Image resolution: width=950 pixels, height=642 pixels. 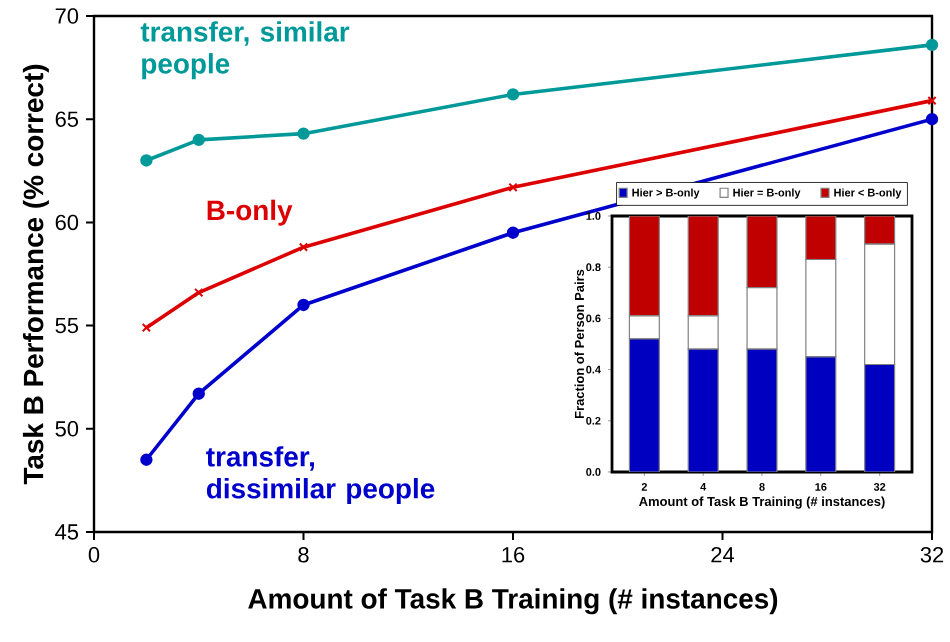 I want to click on y-tick-label: 60, so click(x=67, y=222).